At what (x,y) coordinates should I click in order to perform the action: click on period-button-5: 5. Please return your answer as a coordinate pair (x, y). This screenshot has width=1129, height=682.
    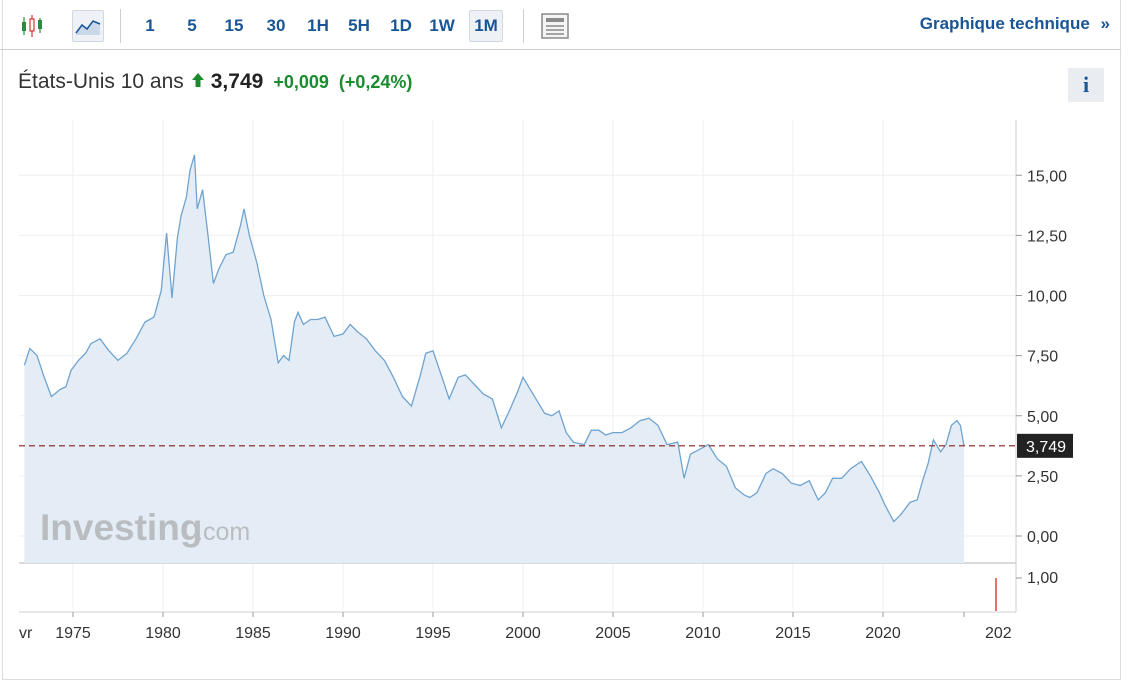
    Looking at the image, I should click on (192, 25).